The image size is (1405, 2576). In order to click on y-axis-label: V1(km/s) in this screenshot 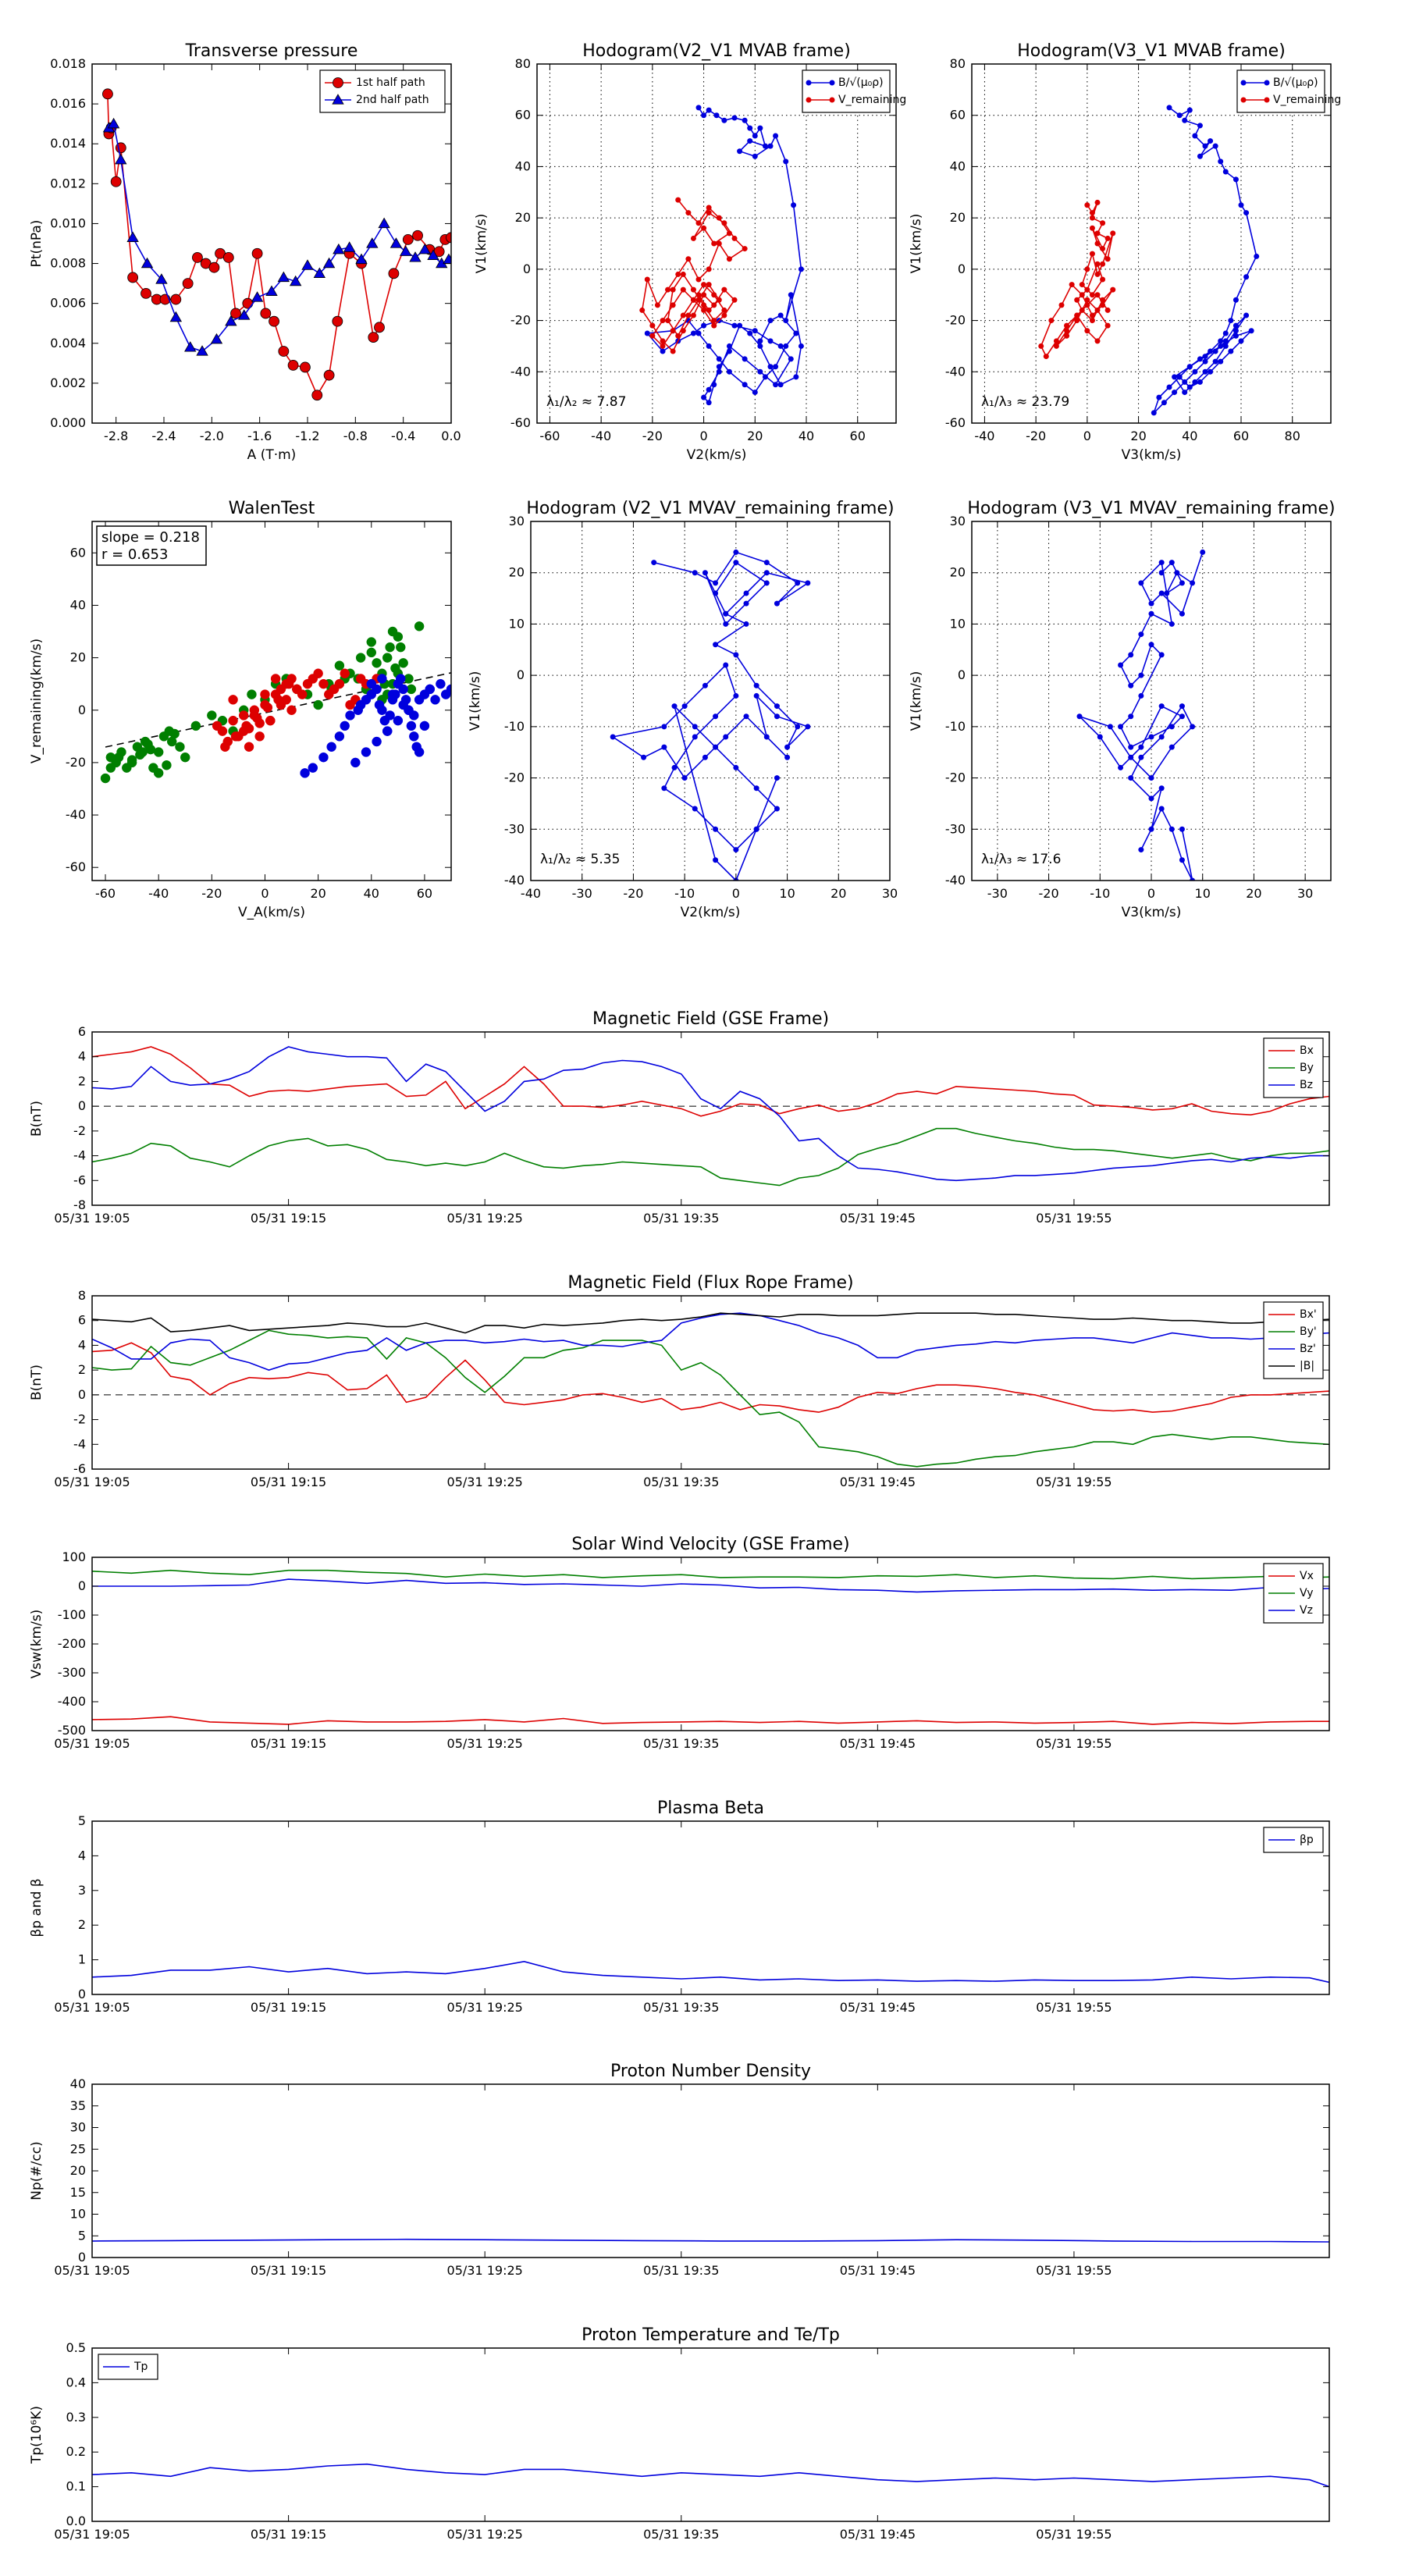, I will do `click(476, 701)`.